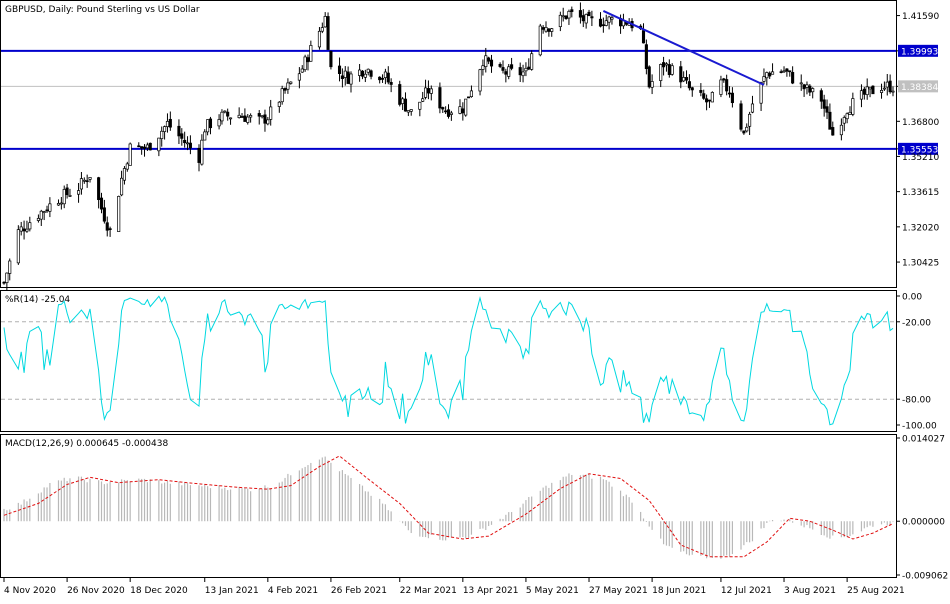 The image size is (950, 604). What do you see at coordinates (920, 17) in the screenshot?
I see `price-tick-label: 1.41590` at bounding box center [920, 17].